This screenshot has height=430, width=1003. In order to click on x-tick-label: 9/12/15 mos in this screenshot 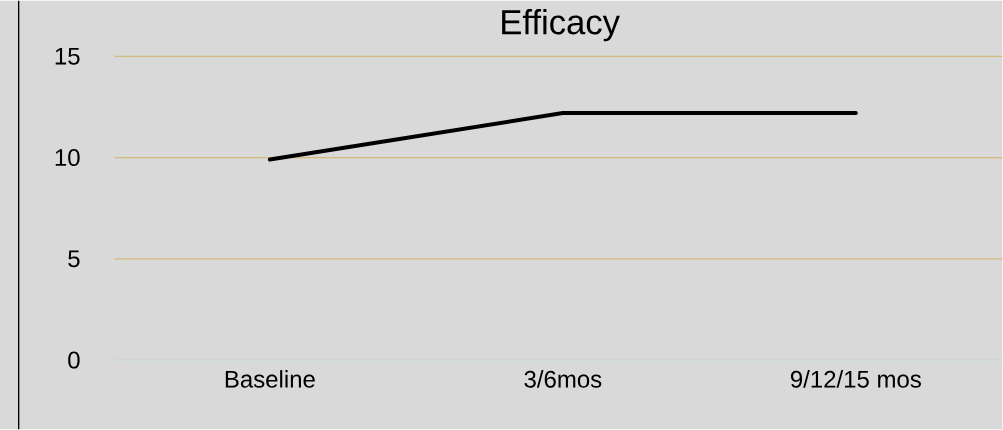, I will do `click(855, 379)`.